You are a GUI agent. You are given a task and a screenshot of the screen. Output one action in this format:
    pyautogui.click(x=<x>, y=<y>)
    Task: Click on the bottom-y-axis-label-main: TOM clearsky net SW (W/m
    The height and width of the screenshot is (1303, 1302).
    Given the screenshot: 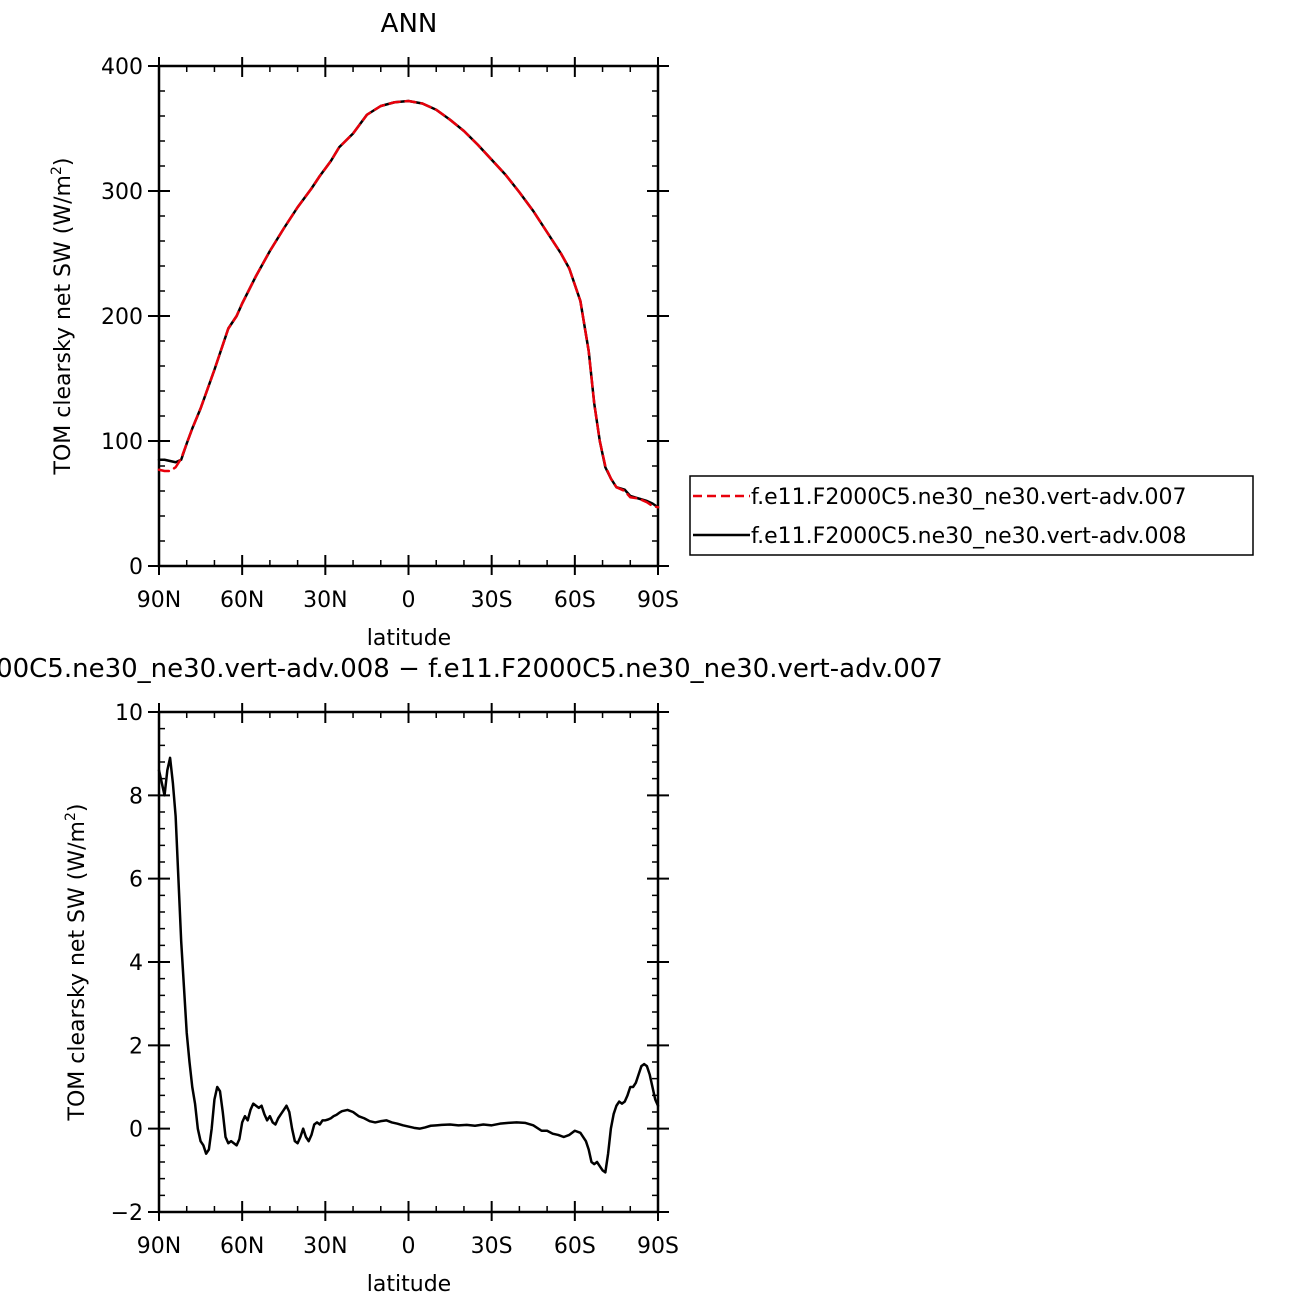 What is the action you would take?
    pyautogui.click(x=77, y=971)
    